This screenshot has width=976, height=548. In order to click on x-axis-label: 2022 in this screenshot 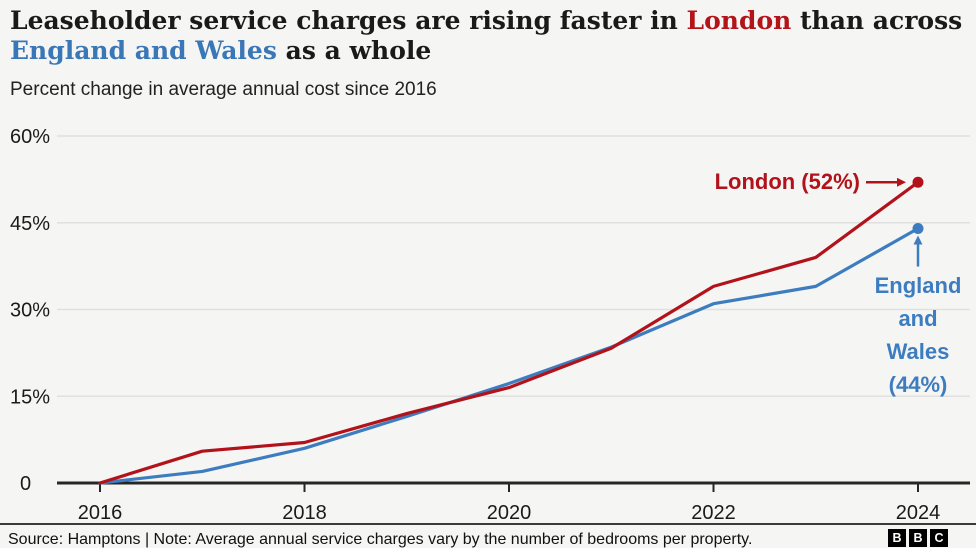, I will do `click(713, 513)`.